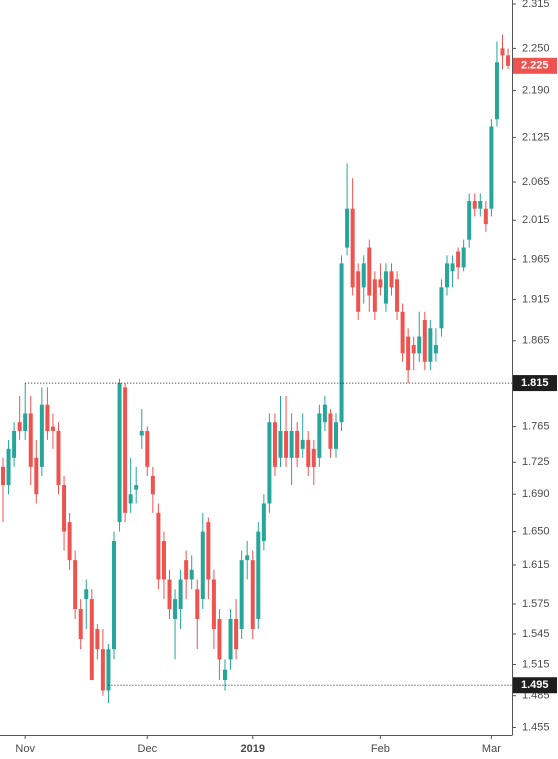  I want to click on level-label: 1.815, so click(535, 383).